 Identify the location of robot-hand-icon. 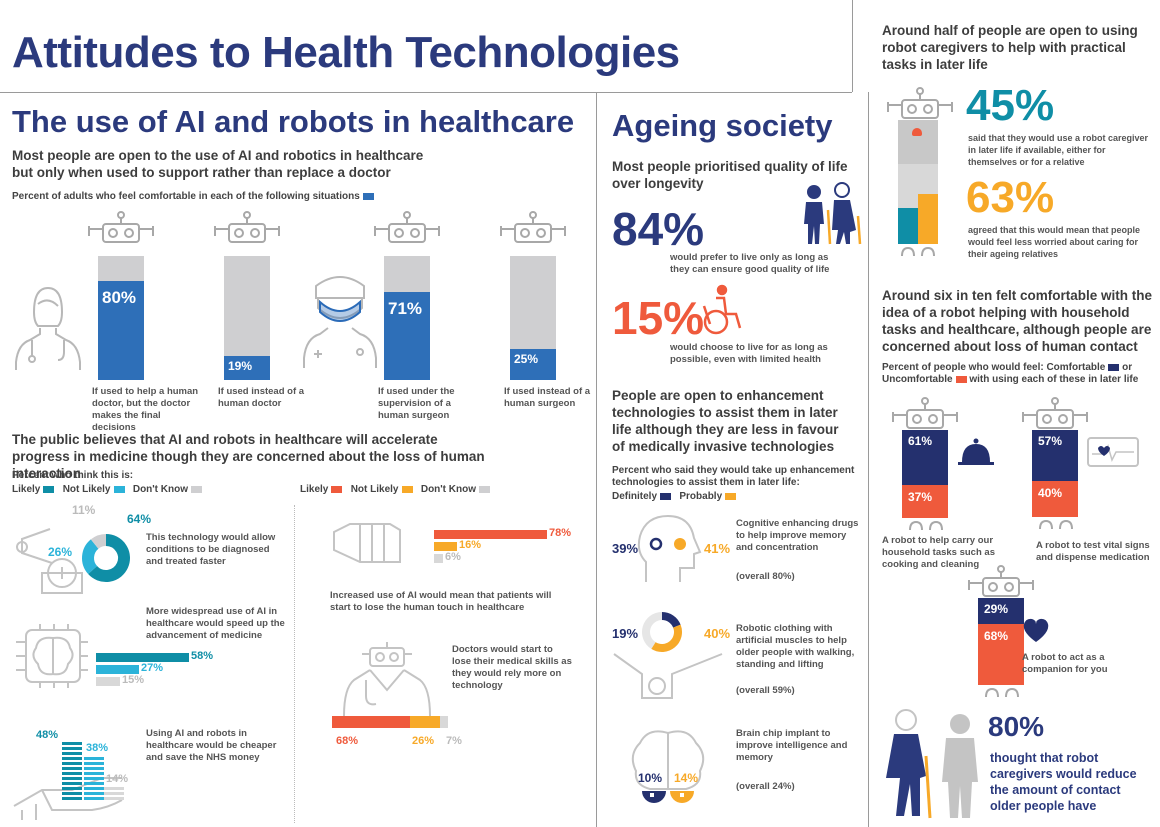
(68, 798).